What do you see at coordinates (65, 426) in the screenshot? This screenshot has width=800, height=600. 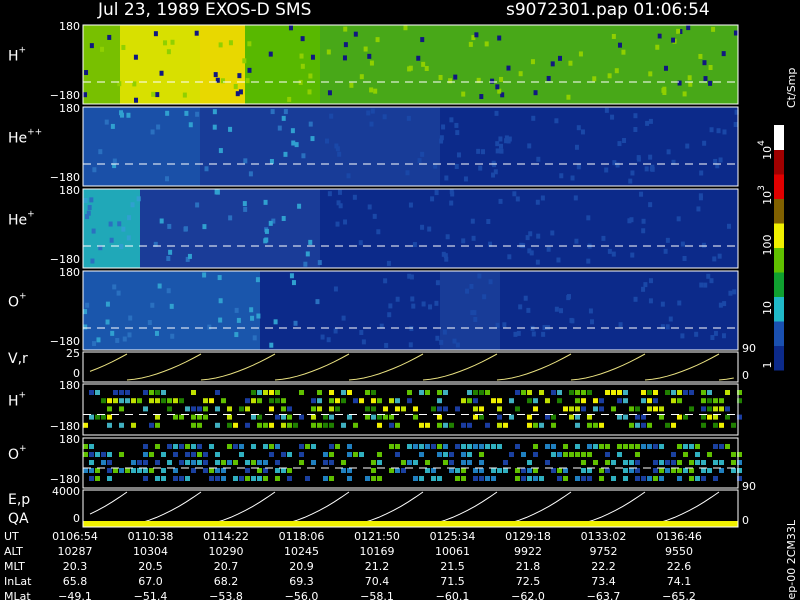 I see `tick-label: −180` at bounding box center [65, 426].